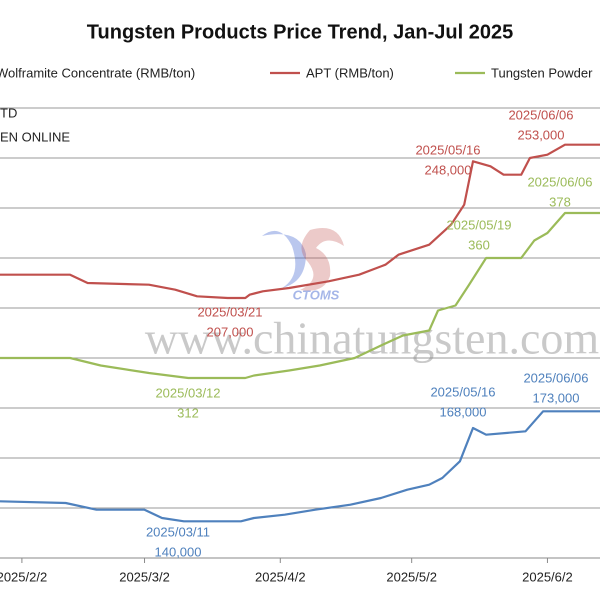 This screenshot has height=600, width=600. I want to click on annotation-value: 248,000, so click(448, 169).